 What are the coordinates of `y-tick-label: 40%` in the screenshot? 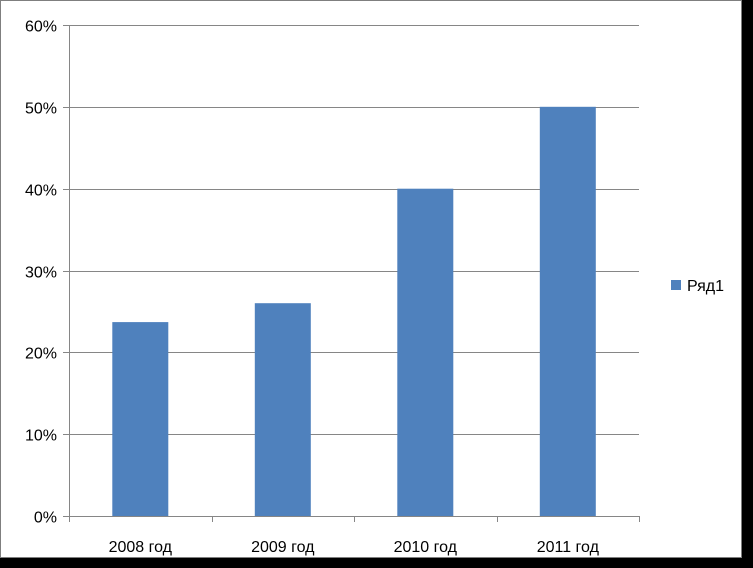 It's located at (41, 191).